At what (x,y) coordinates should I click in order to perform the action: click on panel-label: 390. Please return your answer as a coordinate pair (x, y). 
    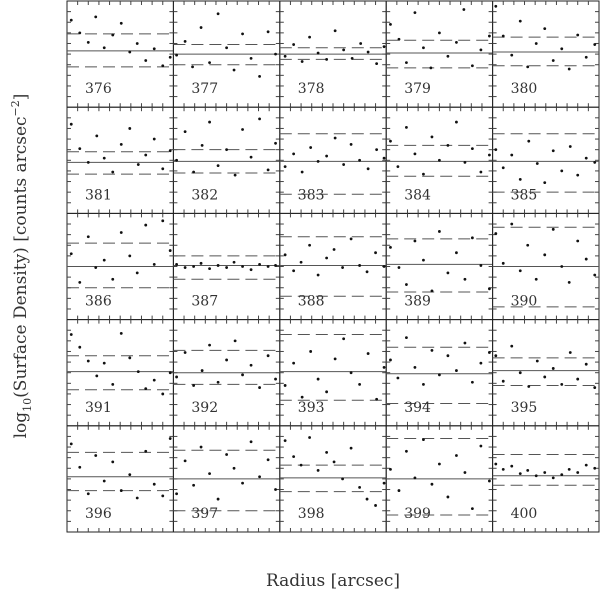
    Looking at the image, I should click on (524, 302).